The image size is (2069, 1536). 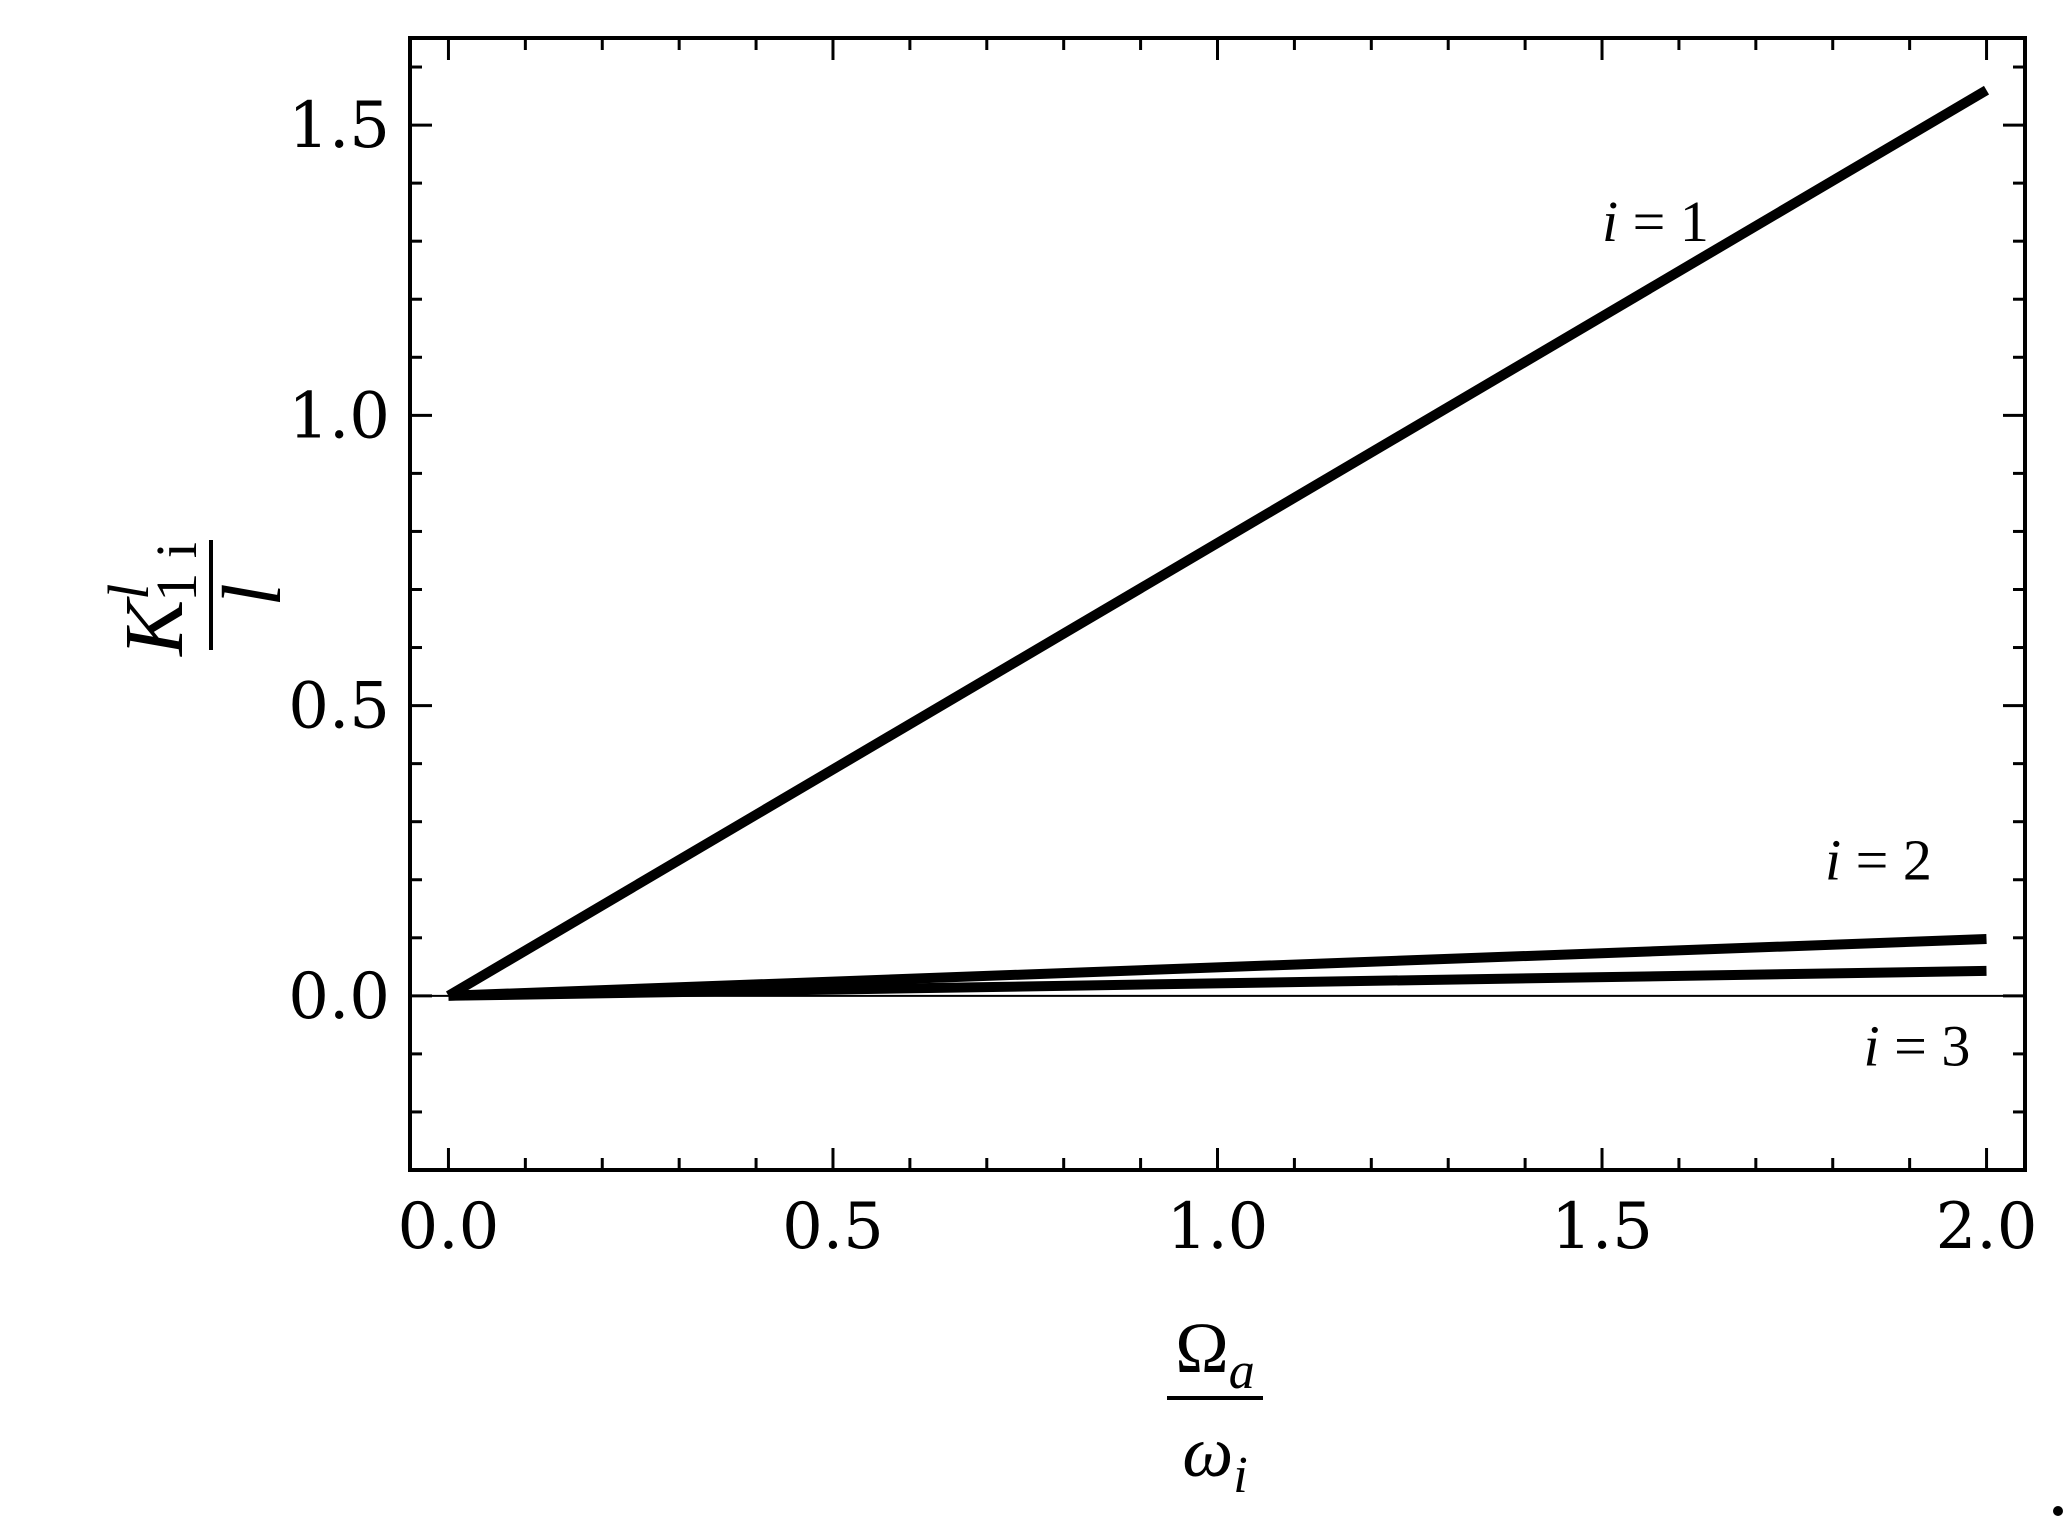 I want to click on y-axis-label: Kl1 i l, so click(x=197, y=598).